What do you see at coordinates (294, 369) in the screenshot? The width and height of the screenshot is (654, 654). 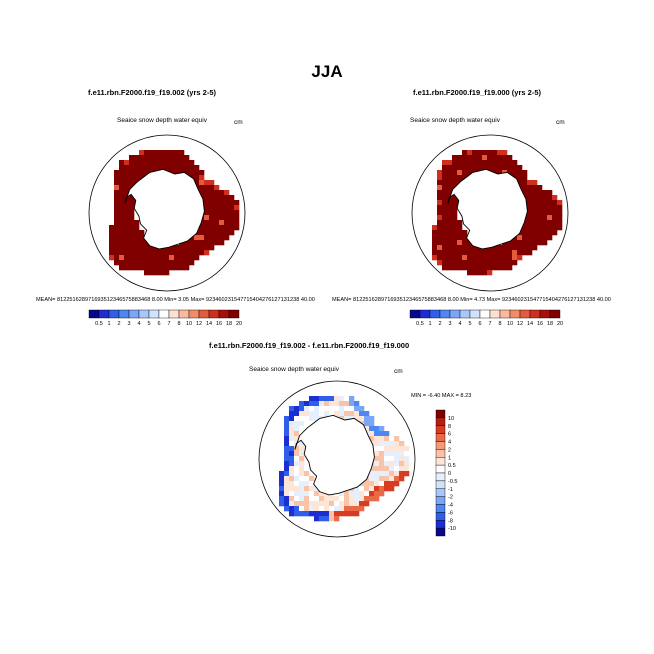 I see `panel3-variable-label: Seaice snow depth water equiv` at bounding box center [294, 369].